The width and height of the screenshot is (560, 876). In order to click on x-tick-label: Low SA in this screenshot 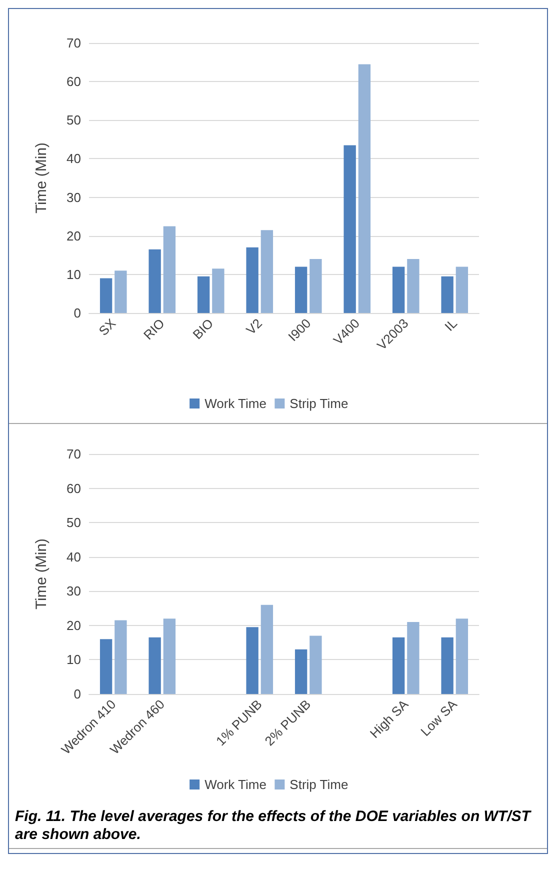, I will do `click(439, 717)`.